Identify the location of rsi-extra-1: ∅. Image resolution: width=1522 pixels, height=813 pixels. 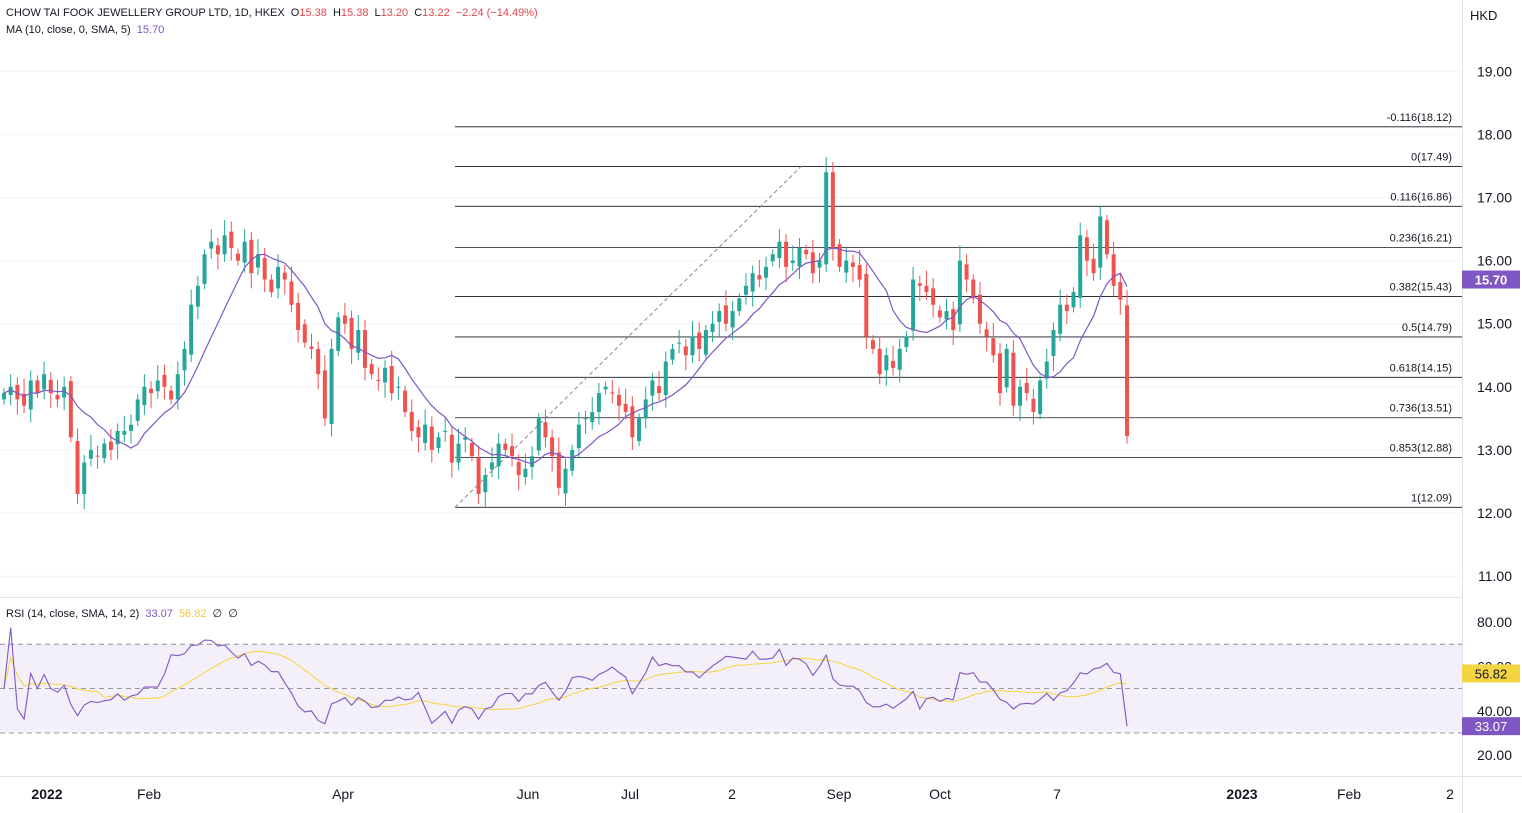
(217, 614).